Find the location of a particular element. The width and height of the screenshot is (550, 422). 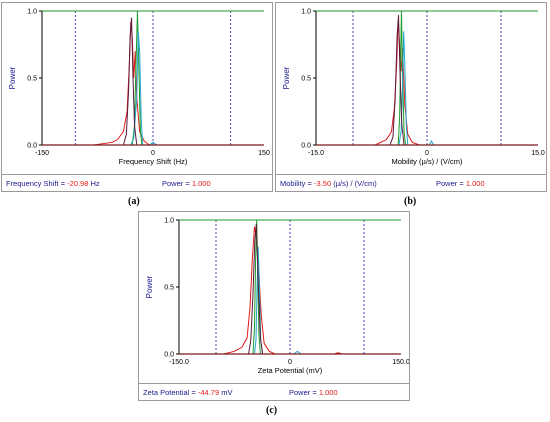

caption-c: (c) is located at coordinates (272, 410).